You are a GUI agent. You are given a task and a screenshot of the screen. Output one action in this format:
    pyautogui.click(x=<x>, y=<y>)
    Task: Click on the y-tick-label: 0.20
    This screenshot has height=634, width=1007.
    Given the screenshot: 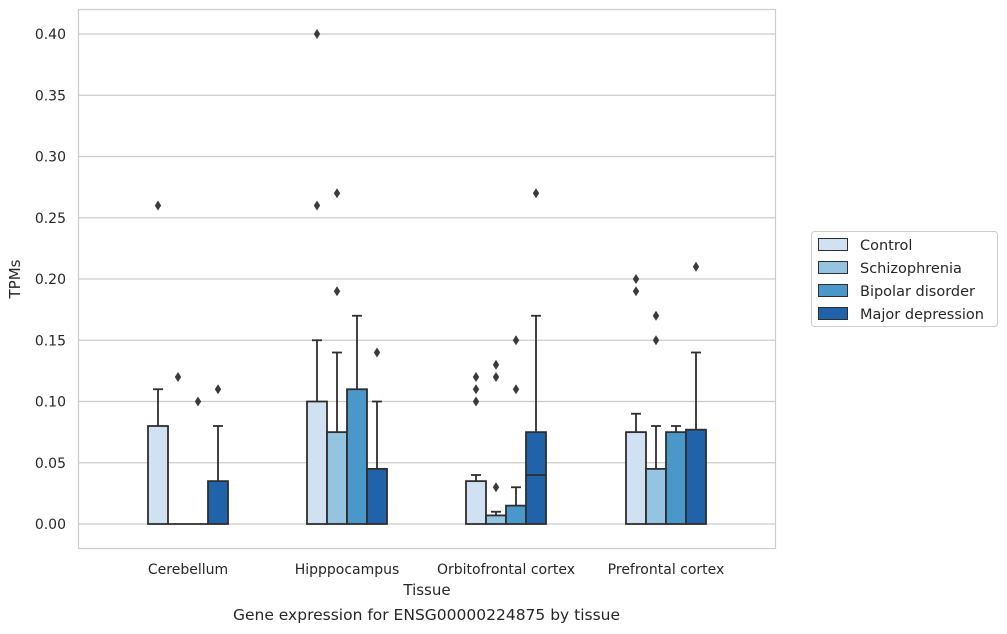 What is the action you would take?
    pyautogui.click(x=50, y=280)
    